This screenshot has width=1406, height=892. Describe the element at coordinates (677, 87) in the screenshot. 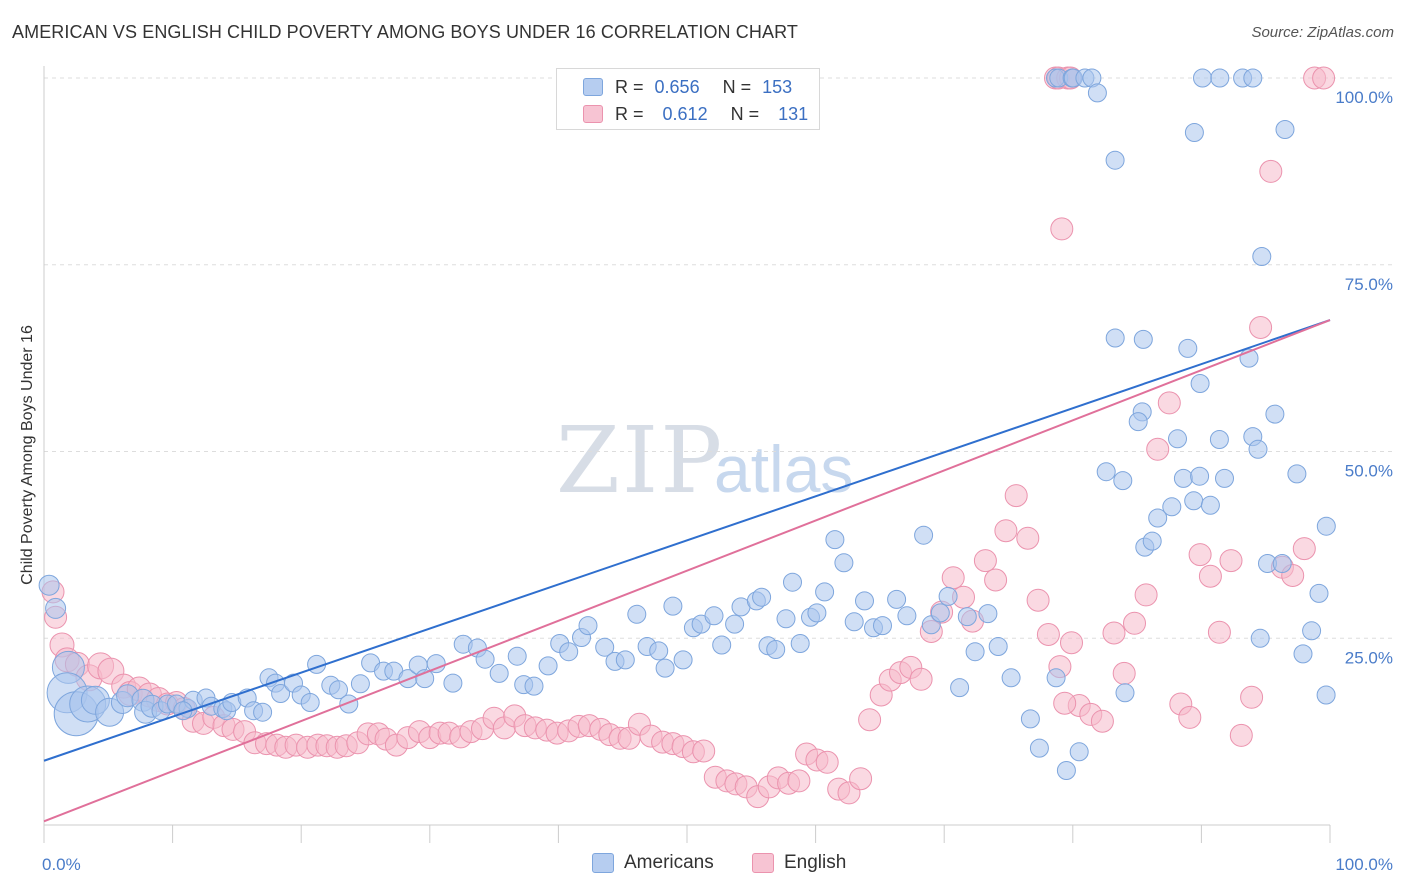

I see `legend-r-value-americans: 0.656` at that location.